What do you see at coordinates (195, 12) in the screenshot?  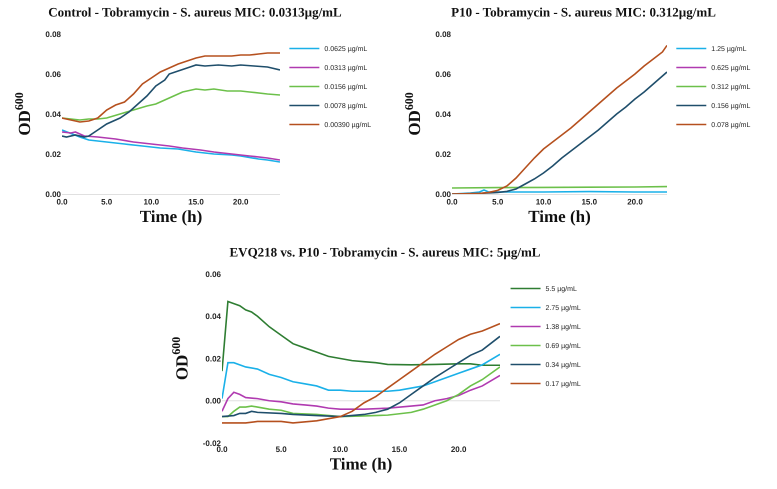 I see `chart-title: Control - Tobramycin - S. aureus MIC: 0.0313µg/mL` at bounding box center [195, 12].